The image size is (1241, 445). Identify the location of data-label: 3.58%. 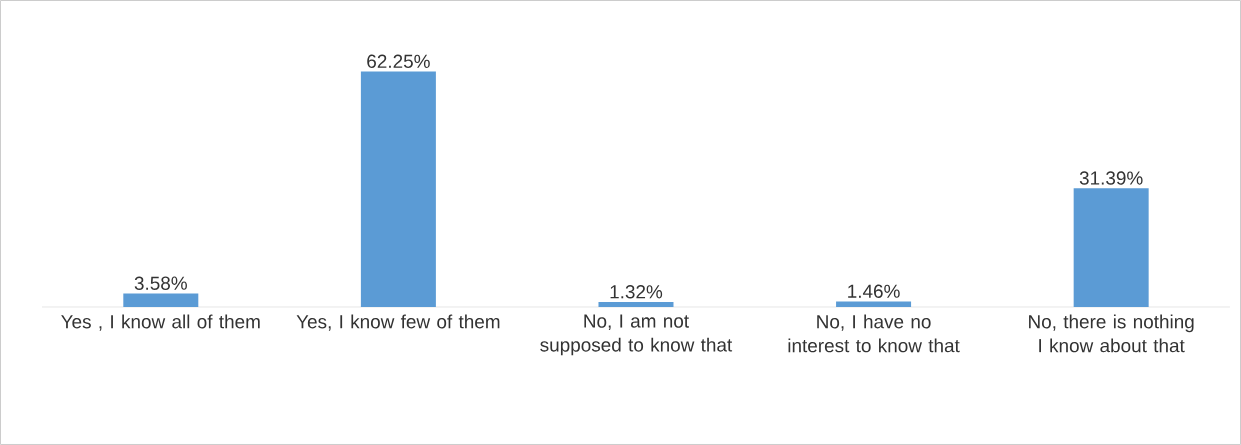
(160, 283).